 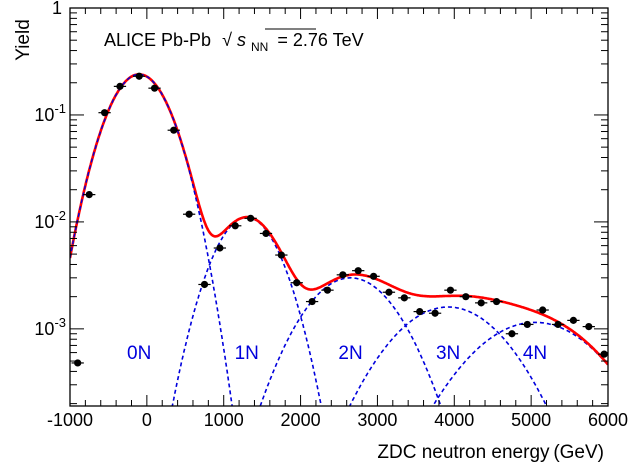 What do you see at coordinates (608, 420) in the screenshot?
I see `x-tick-label: 6000` at bounding box center [608, 420].